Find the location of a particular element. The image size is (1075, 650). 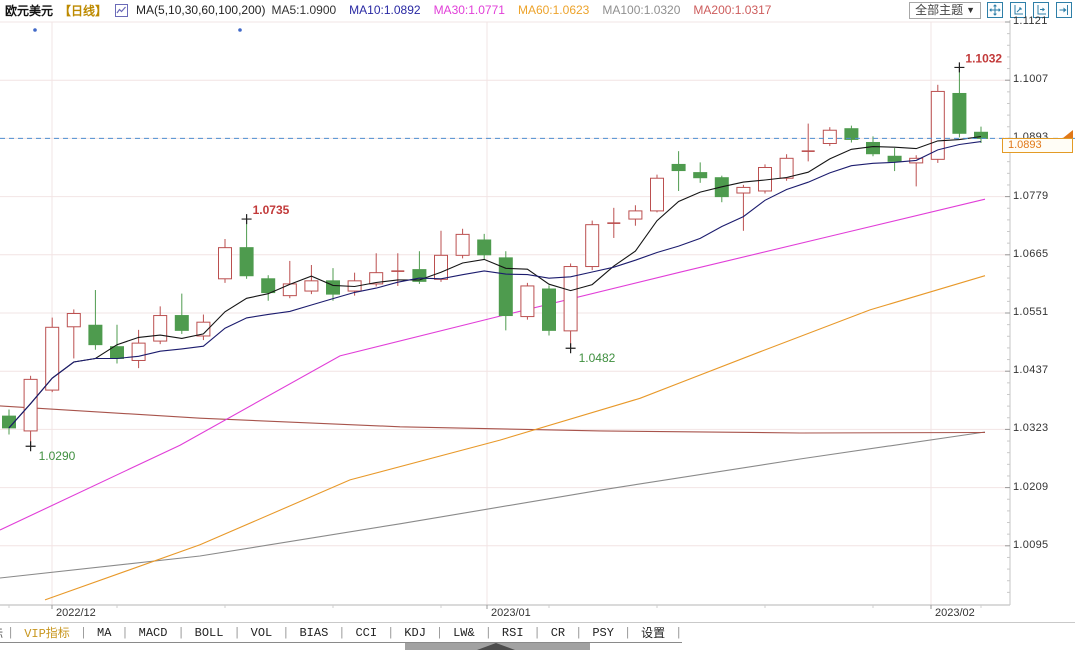

tab-CR: CR is located at coordinates (558, 632).